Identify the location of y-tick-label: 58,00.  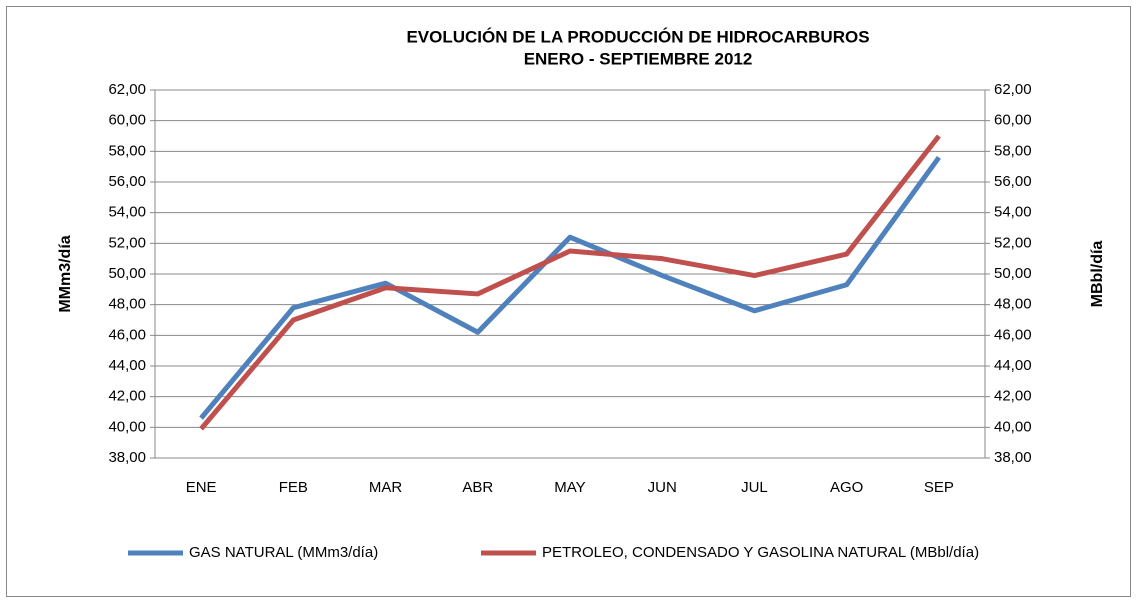
(127, 150).